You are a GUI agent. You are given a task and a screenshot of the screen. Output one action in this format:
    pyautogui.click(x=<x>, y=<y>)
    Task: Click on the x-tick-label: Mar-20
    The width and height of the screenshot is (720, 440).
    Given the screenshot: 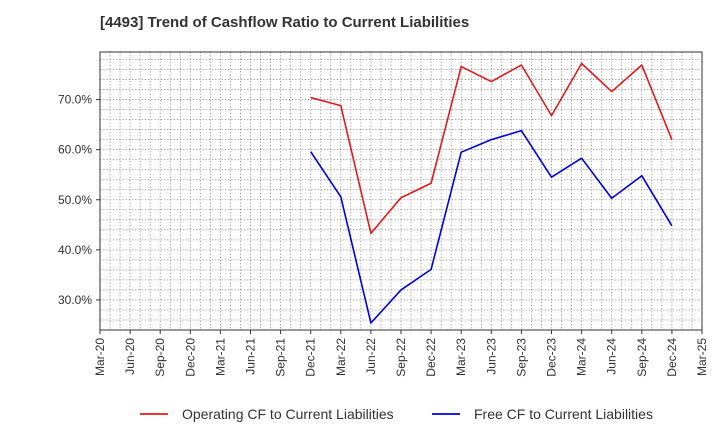 What is the action you would take?
    pyautogui.click(x=100, y=357)
    